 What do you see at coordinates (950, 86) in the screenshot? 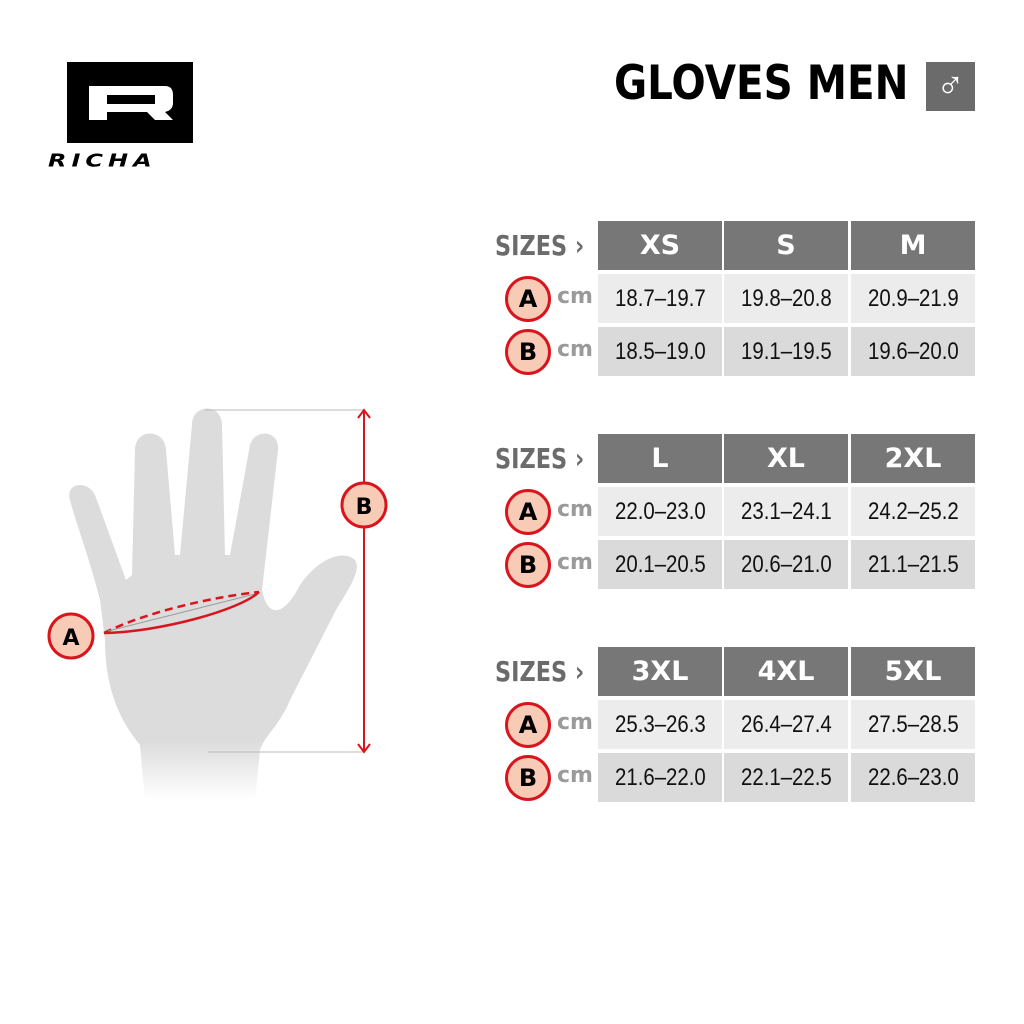
I see `male-icon: ♂` at bounding box center [950, 86].